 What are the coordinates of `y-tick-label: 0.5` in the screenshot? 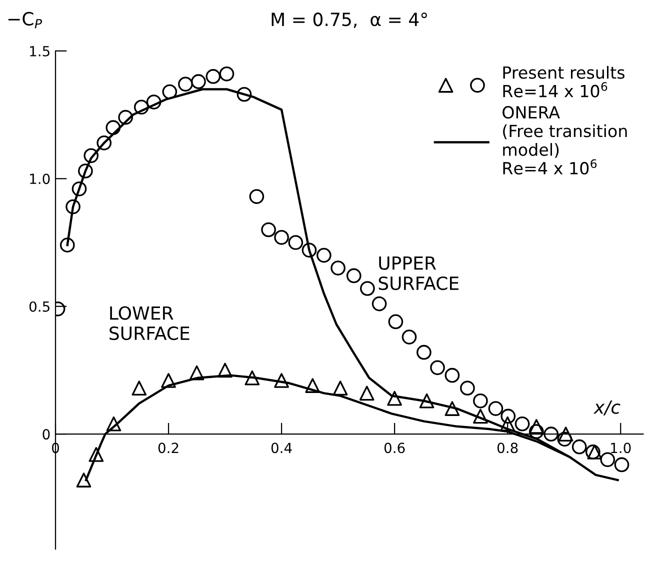 It's located at (39, 306).